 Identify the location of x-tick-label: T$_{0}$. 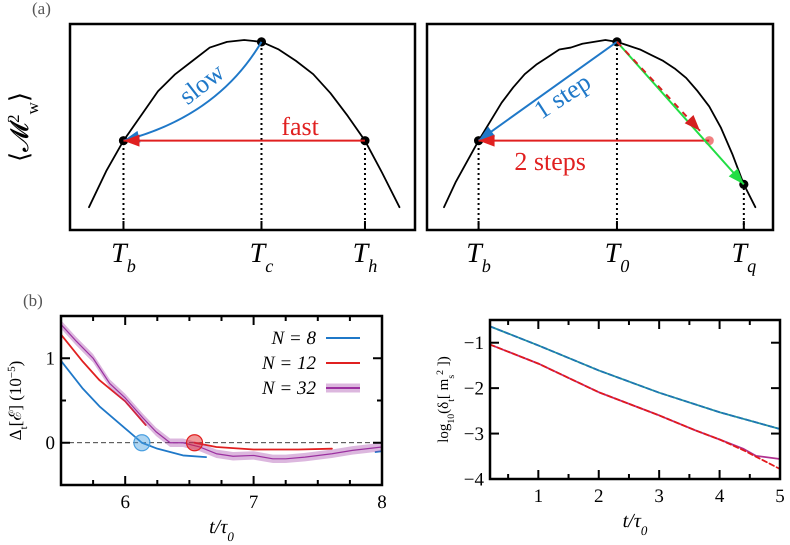
(617, 257).